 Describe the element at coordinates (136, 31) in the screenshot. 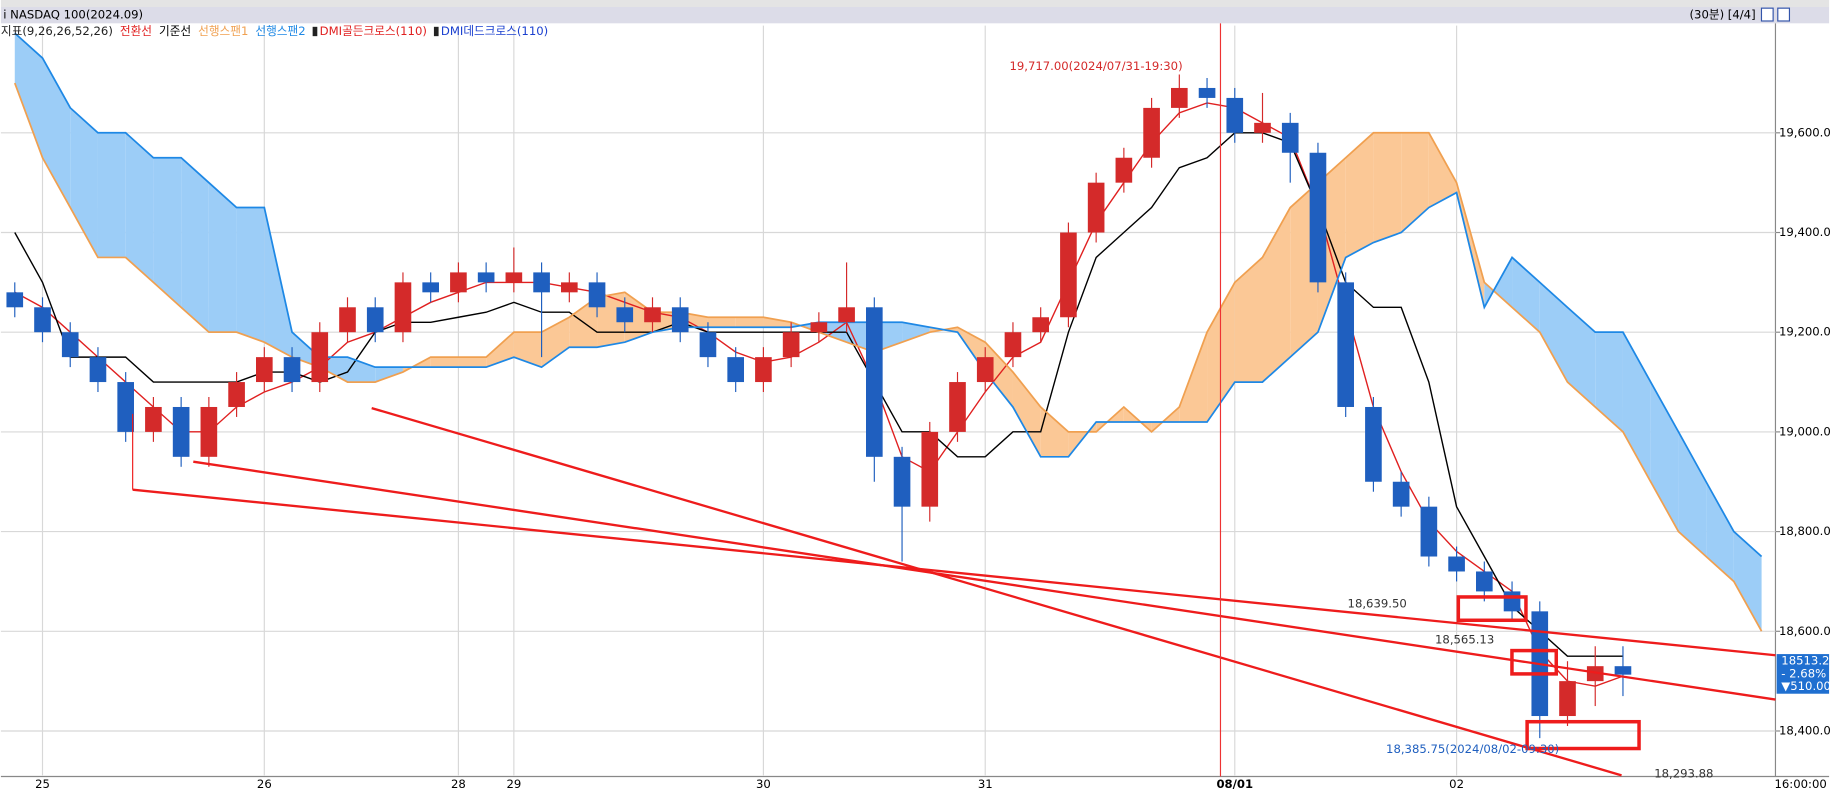

I see `legend-item: 전환선` at that location.